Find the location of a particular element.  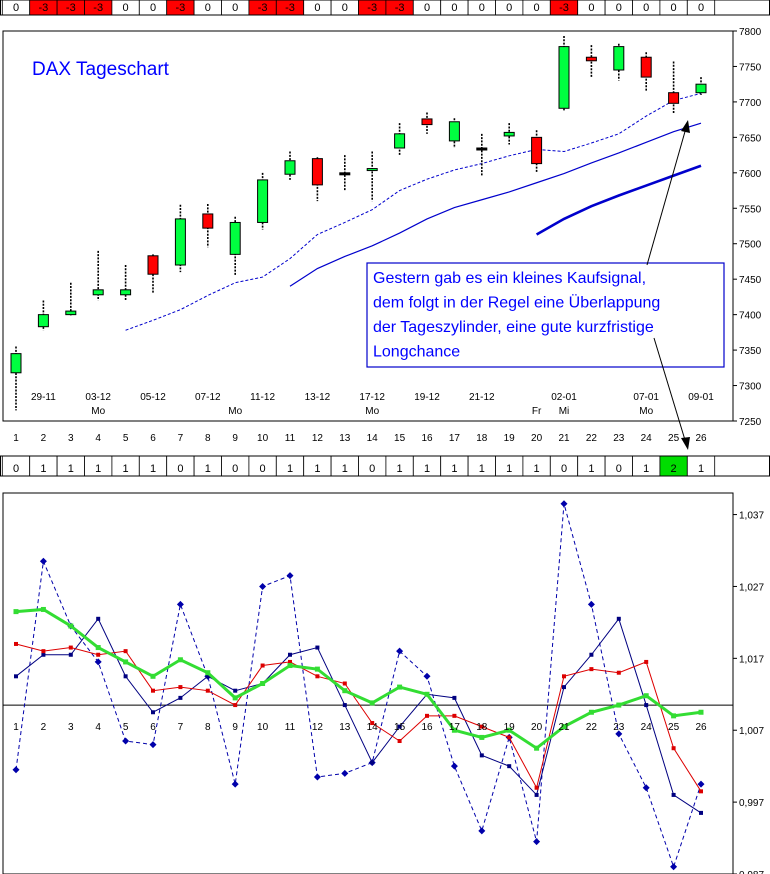

osc-y-tick-label: 0,987 is located at coordinates (751, 872).